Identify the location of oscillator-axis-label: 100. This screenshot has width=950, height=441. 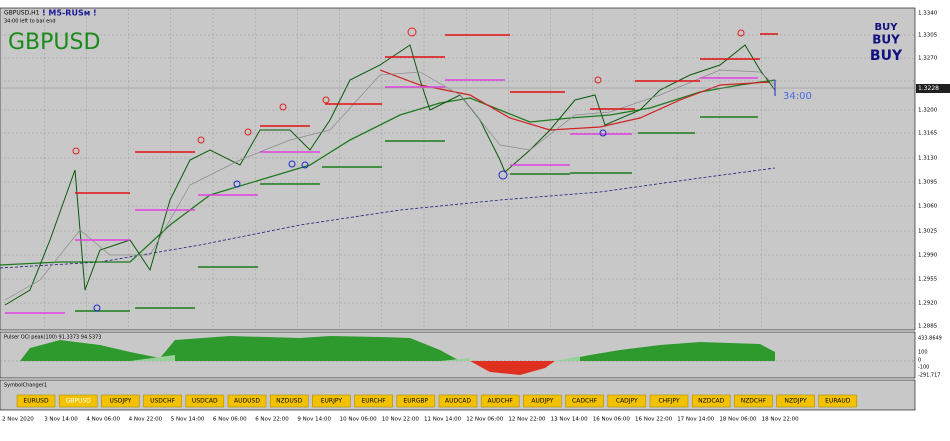
(923, 353).